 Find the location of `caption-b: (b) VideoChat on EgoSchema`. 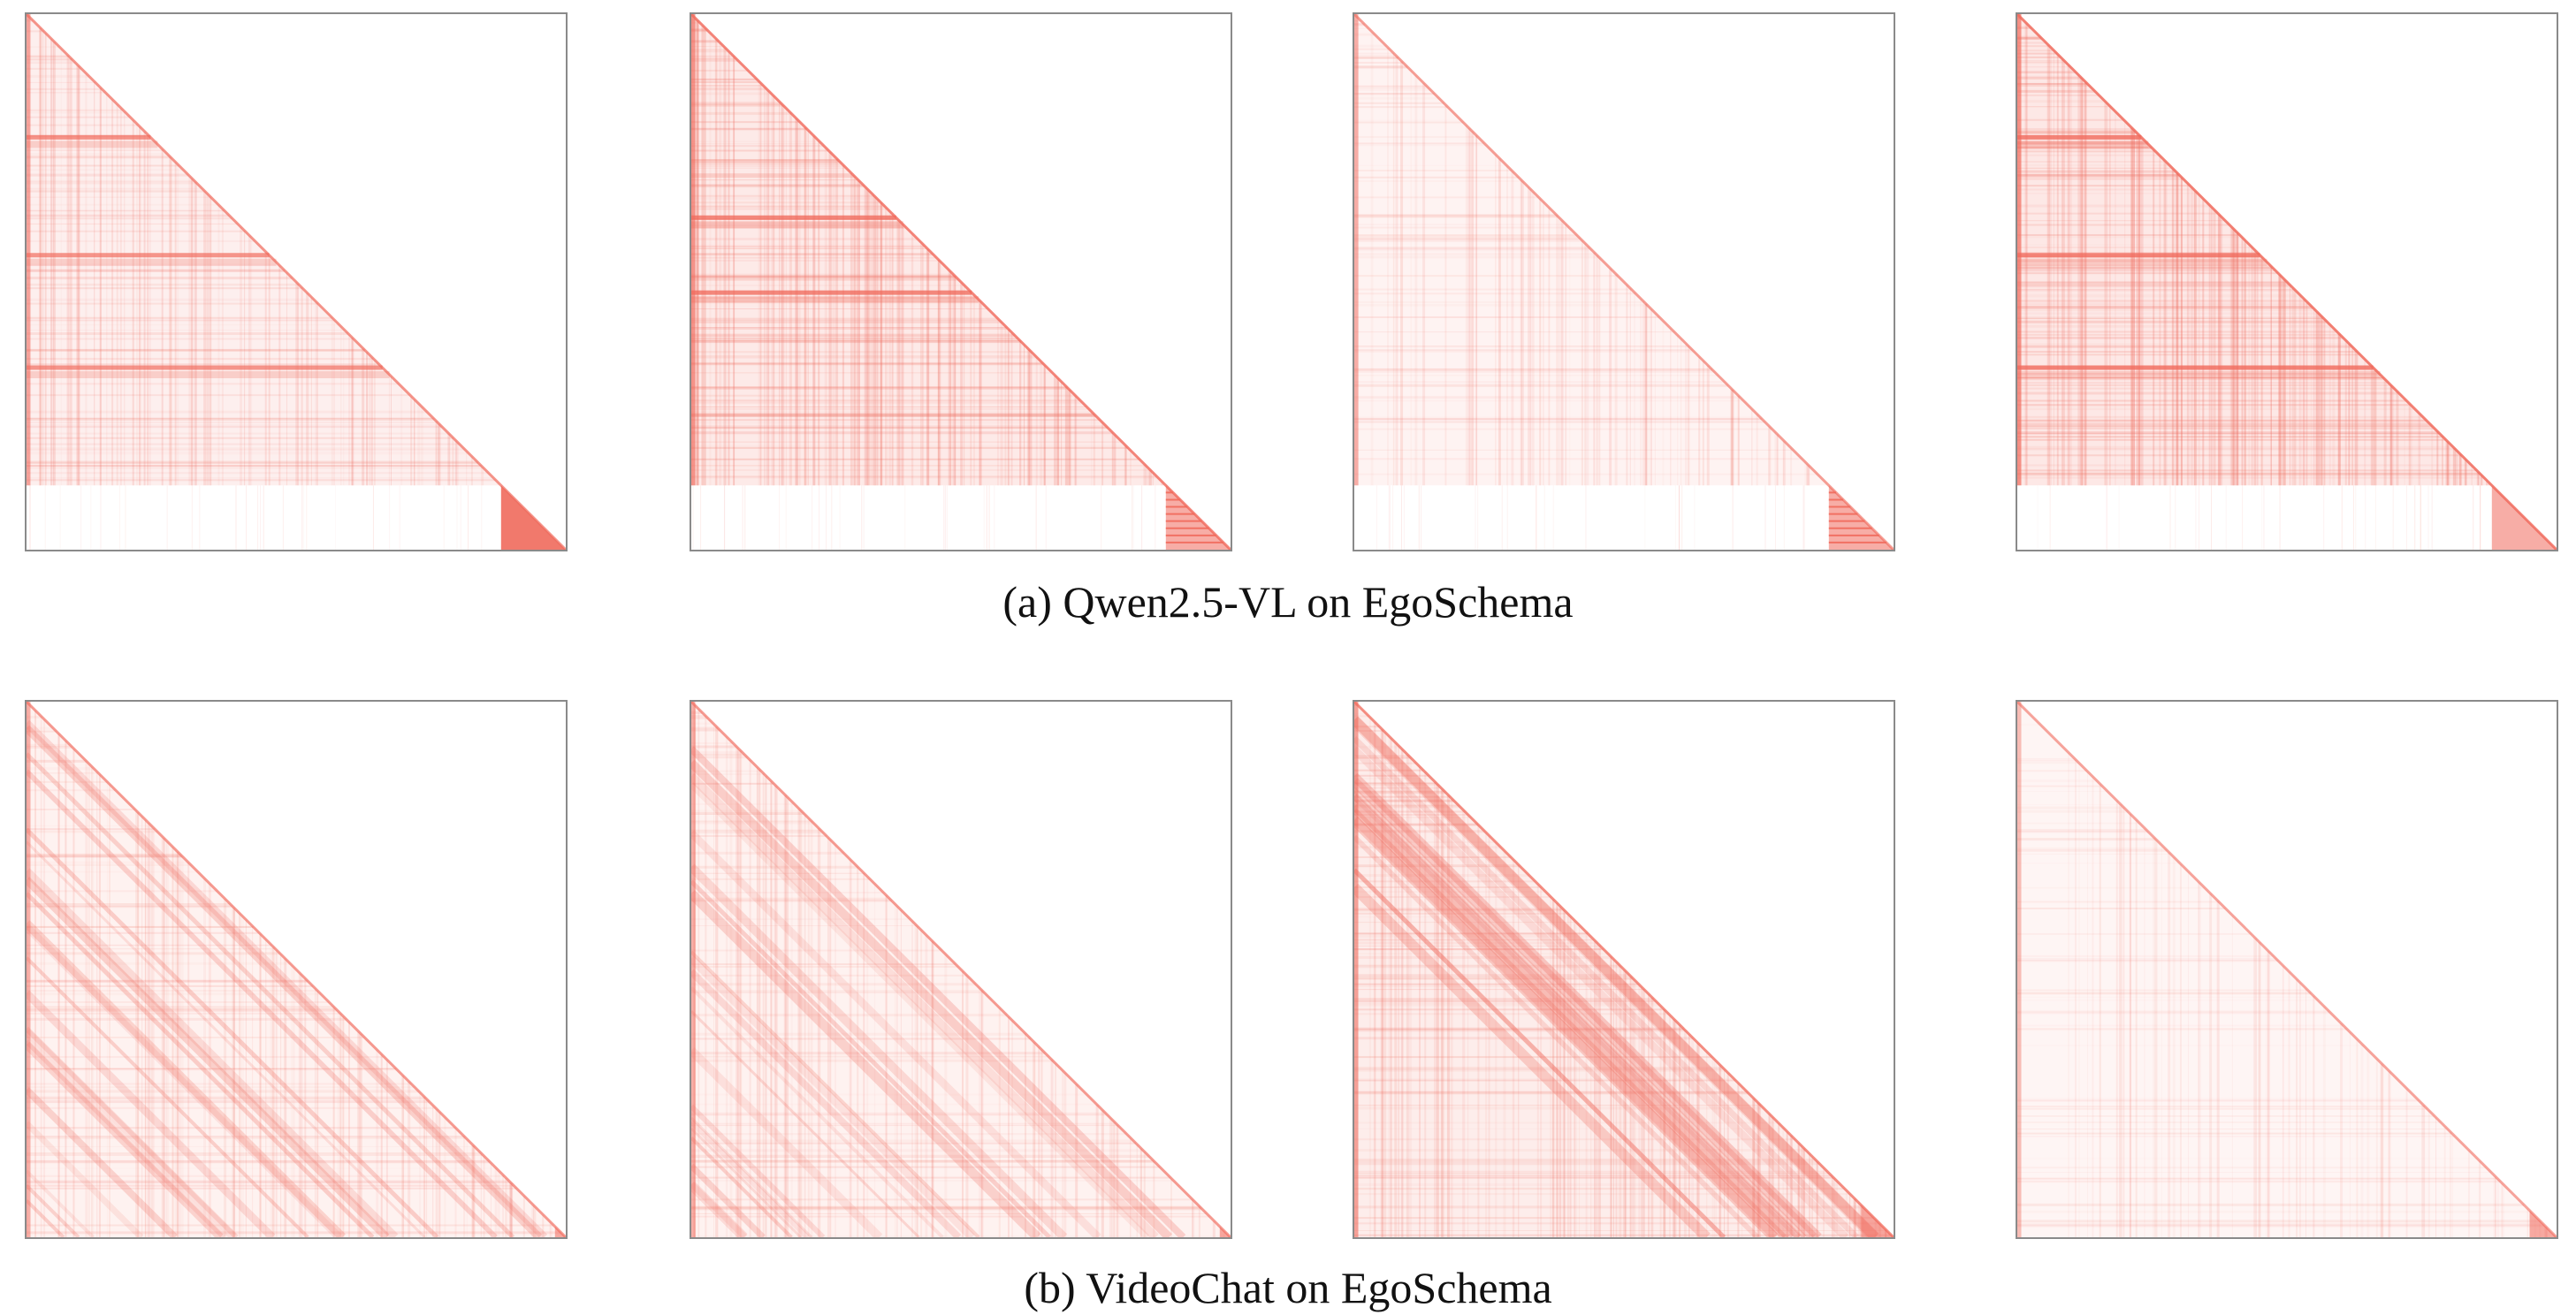

caption-b: (b) VideoChat on EgoSchema is located at coordinates (1288, 1287).